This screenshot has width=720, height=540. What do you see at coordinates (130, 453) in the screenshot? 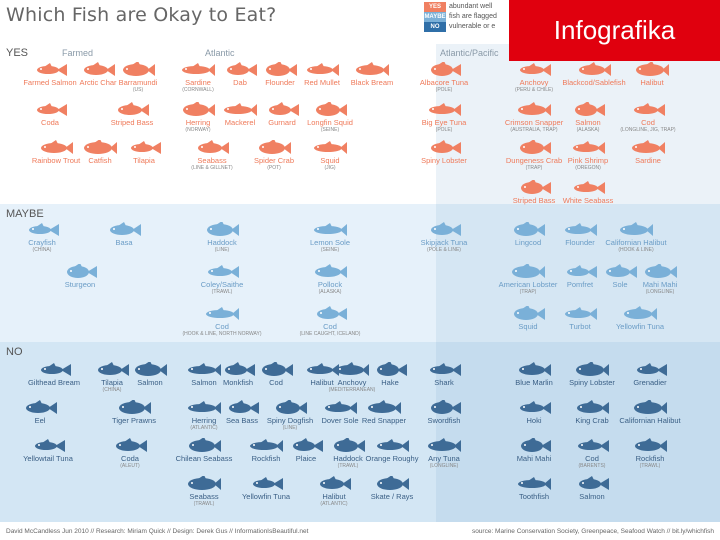
I see `fish-item-no: Coda (ALEUT)` at bounding box center [130, 453].